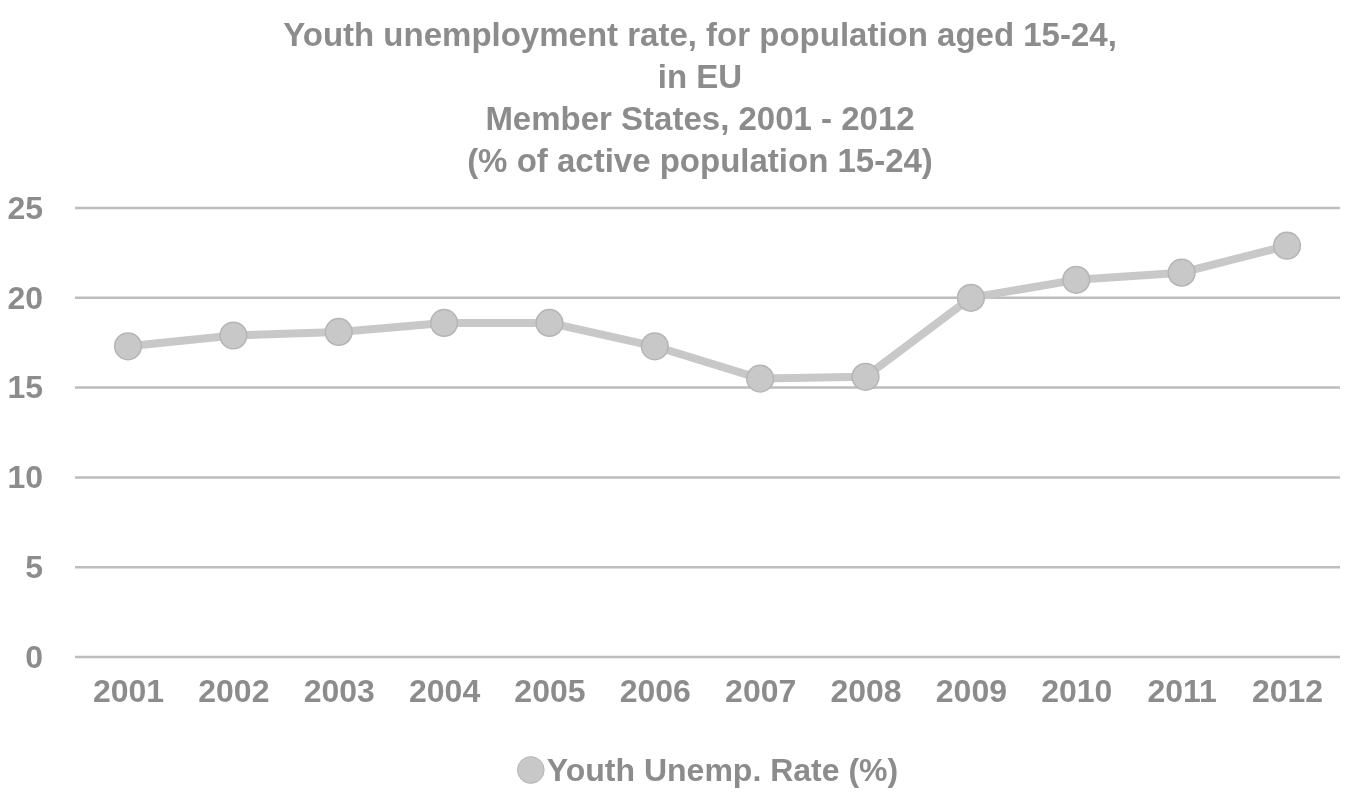 The height and width of the screenshot is (795, 1355). I want to click on legend-label: Youth Unemp. Rate (%), so click(722, 770).